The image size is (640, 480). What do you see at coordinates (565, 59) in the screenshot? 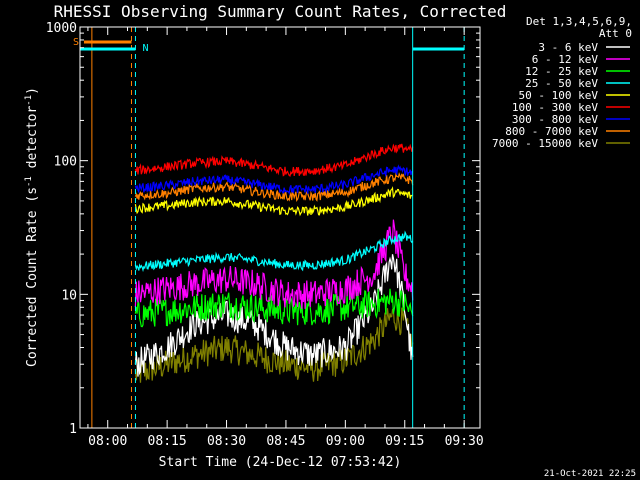
I see `legend-label-2: 6 - 12 keV` at bounding box center [565, 59].